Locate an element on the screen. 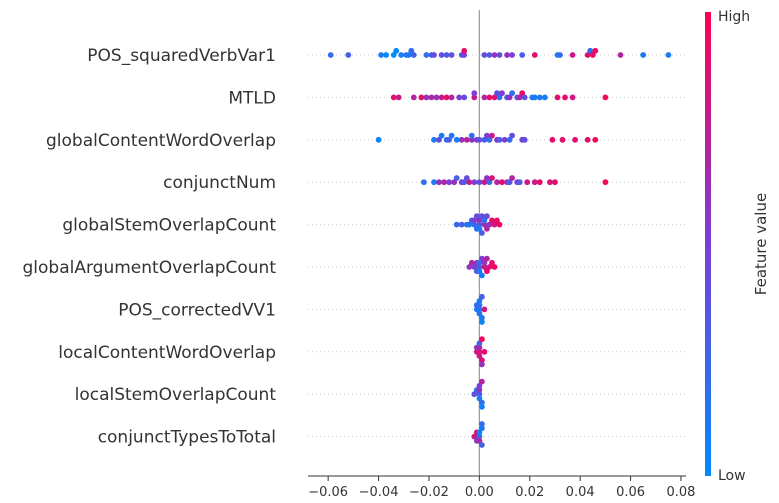  feature-label: POS_squaredVerbVar1 is located at coordinates (181, 56).